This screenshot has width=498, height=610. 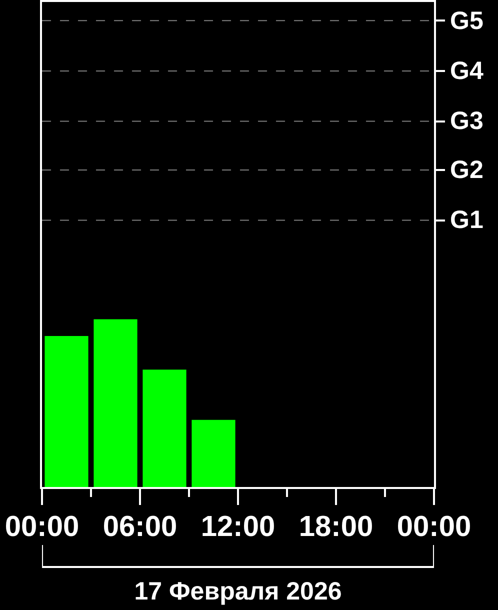 What do you see at coordinates (467, 170) in the screenshot?
I see `ref-line-label: G2` at bounding box center [467, 170].